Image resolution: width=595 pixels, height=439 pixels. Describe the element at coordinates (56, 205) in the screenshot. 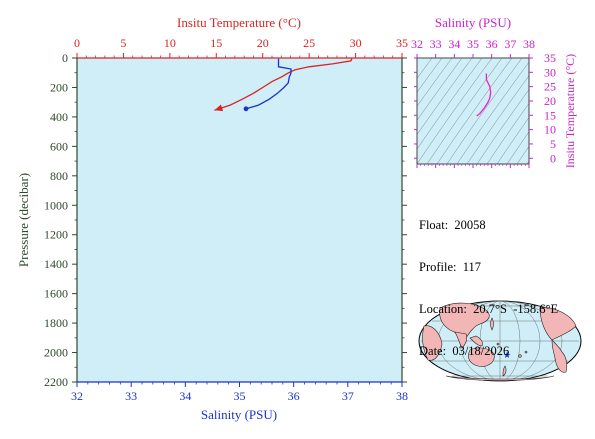

I see `pressure-tick-label: 1000` at that location.